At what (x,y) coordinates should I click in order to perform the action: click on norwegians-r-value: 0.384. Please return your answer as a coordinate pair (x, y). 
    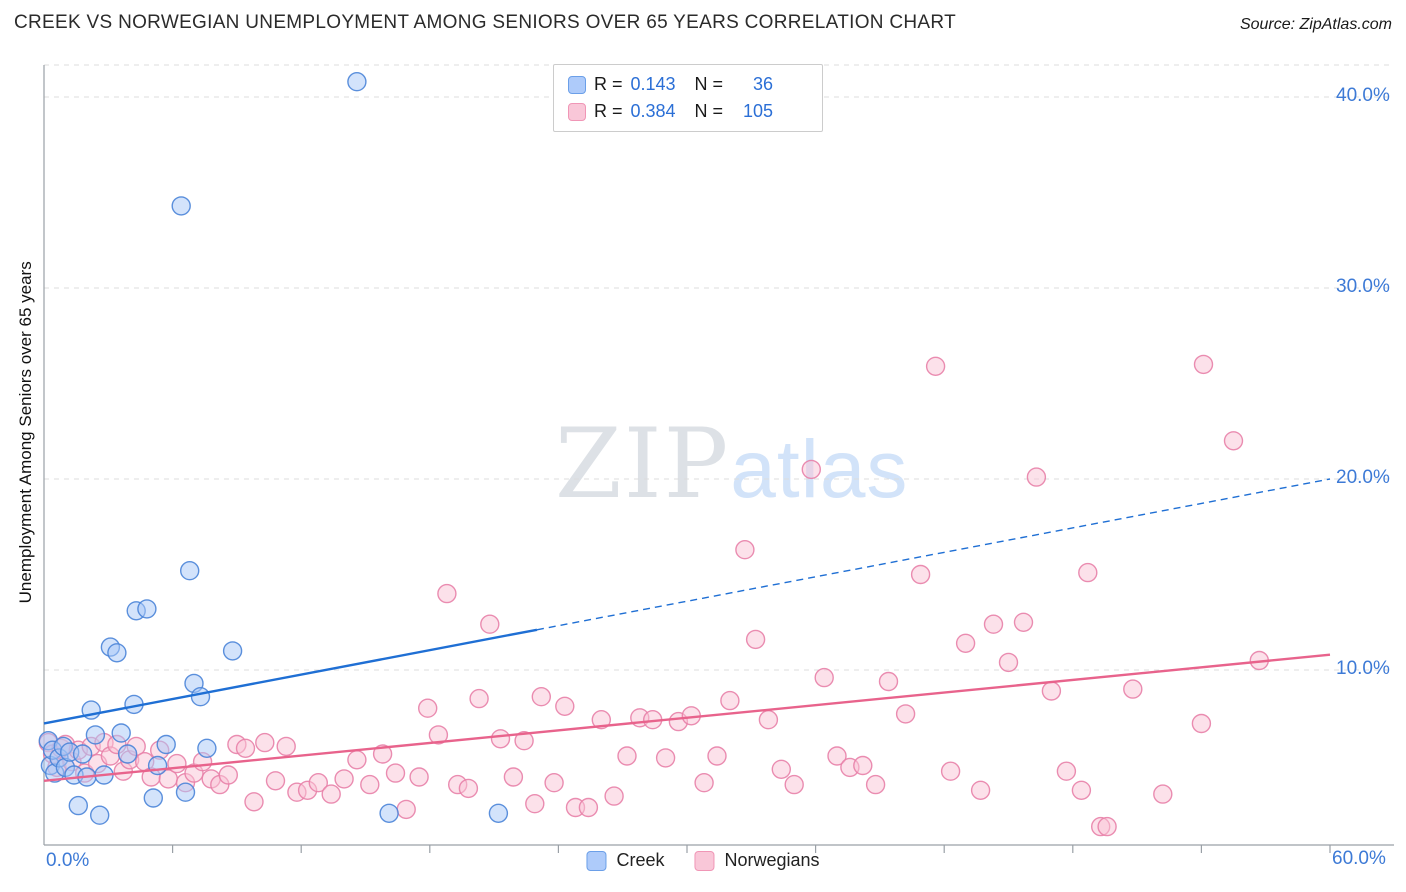
    Looking at the image, I should click on (653, 111).